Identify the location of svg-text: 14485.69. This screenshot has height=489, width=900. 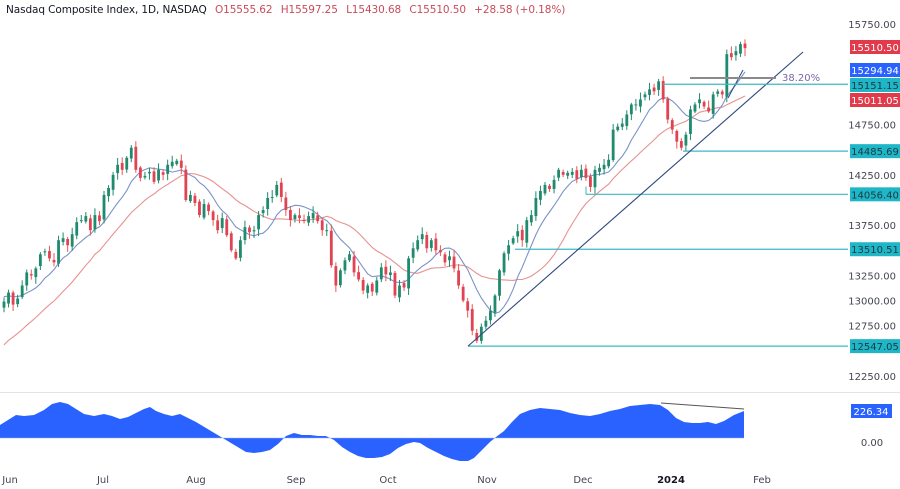
(875, 152).